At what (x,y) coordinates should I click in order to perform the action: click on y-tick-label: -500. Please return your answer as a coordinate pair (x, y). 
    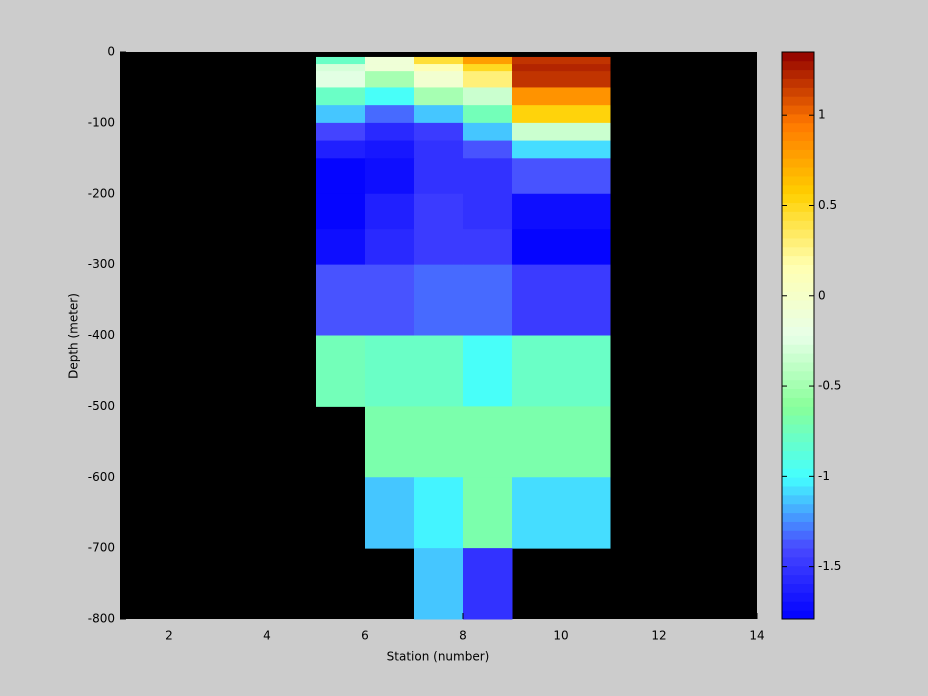
    Looking at the image, I should click on (101, 406).